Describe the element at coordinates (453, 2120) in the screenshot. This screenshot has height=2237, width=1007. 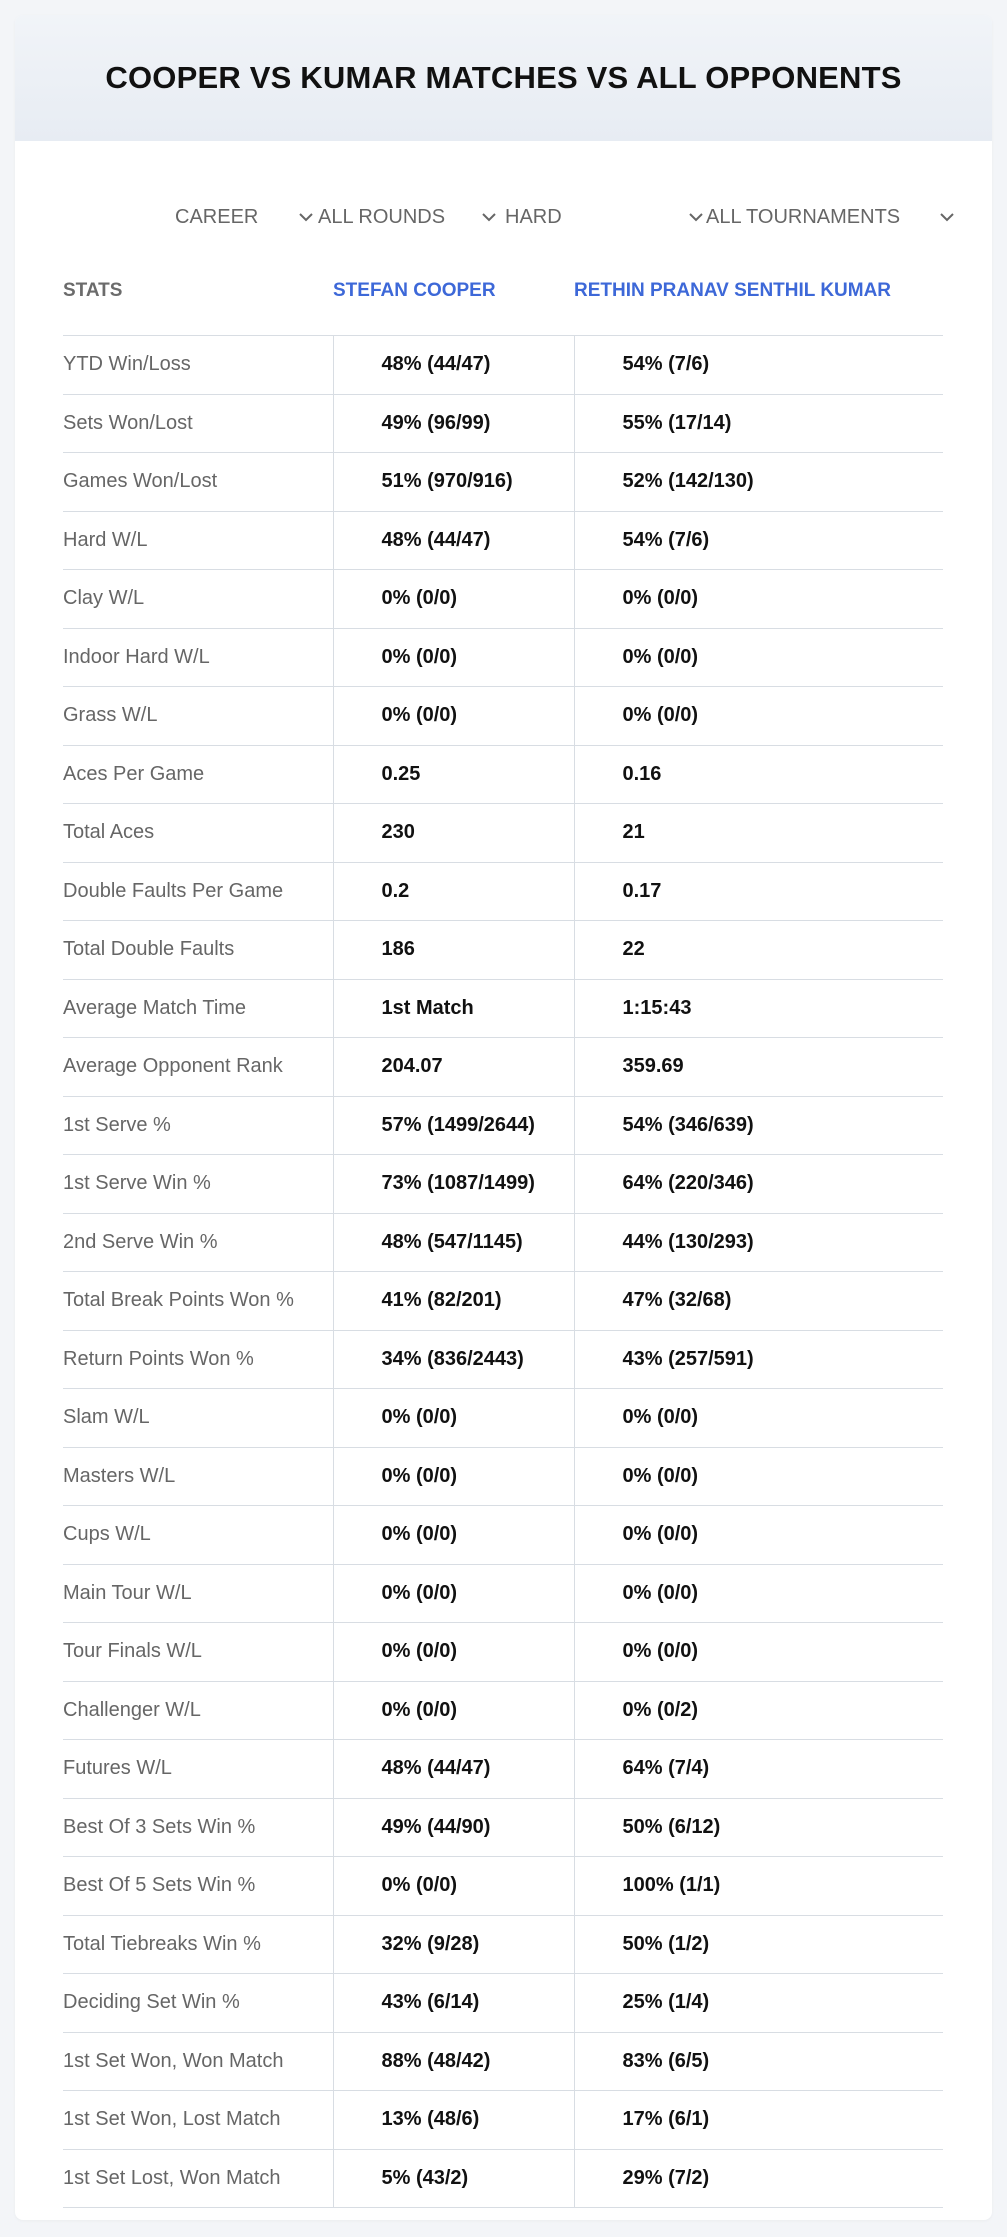
I see `player1-value: 13% (48/6)` at that location.